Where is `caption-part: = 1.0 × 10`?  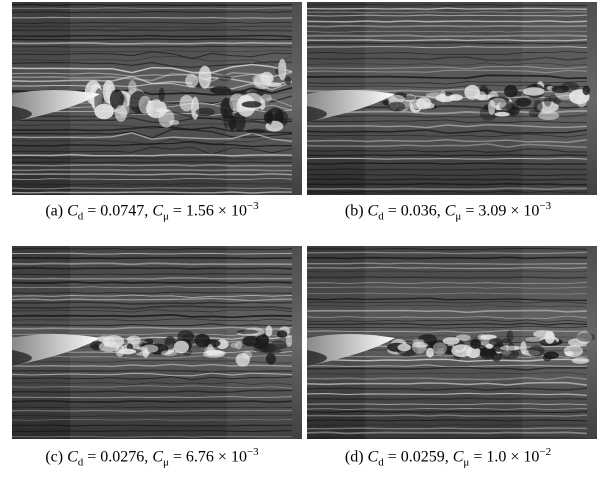 caption-part: = 1.0 × 10 is located at coordinates (504, 457).